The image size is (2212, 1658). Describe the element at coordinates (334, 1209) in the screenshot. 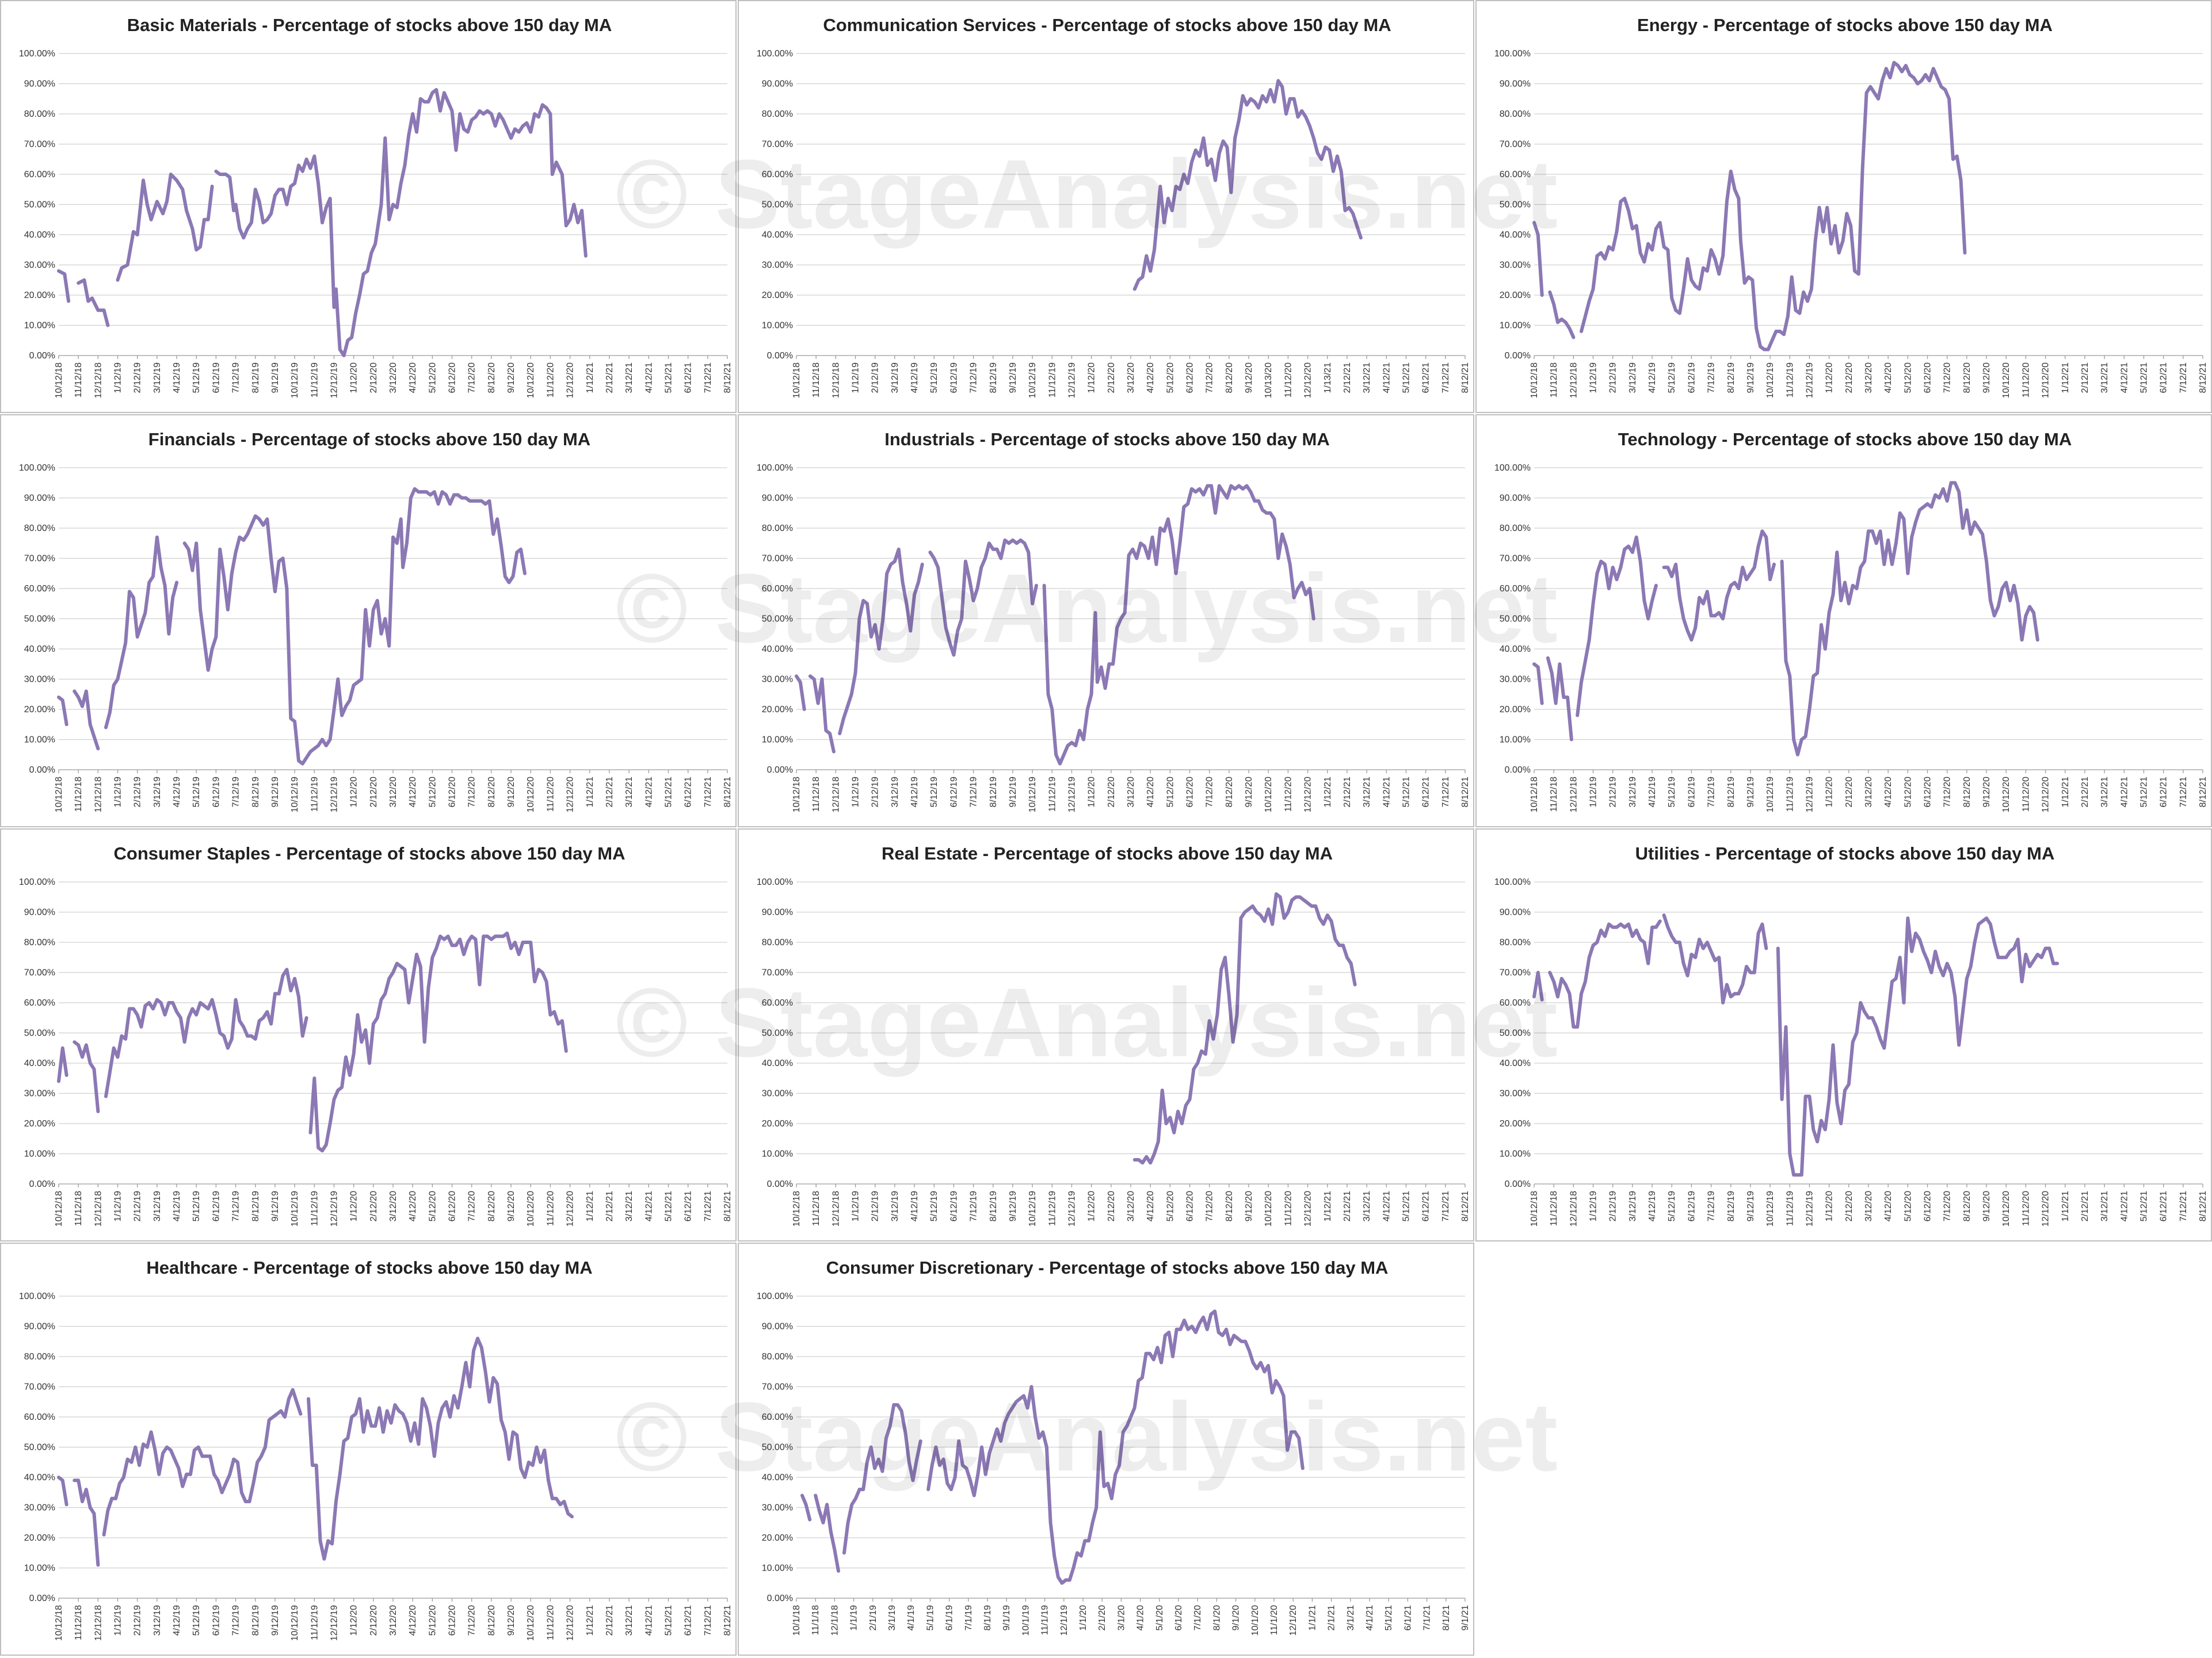

I see `x-tick-label: 12/12/19` at that location.